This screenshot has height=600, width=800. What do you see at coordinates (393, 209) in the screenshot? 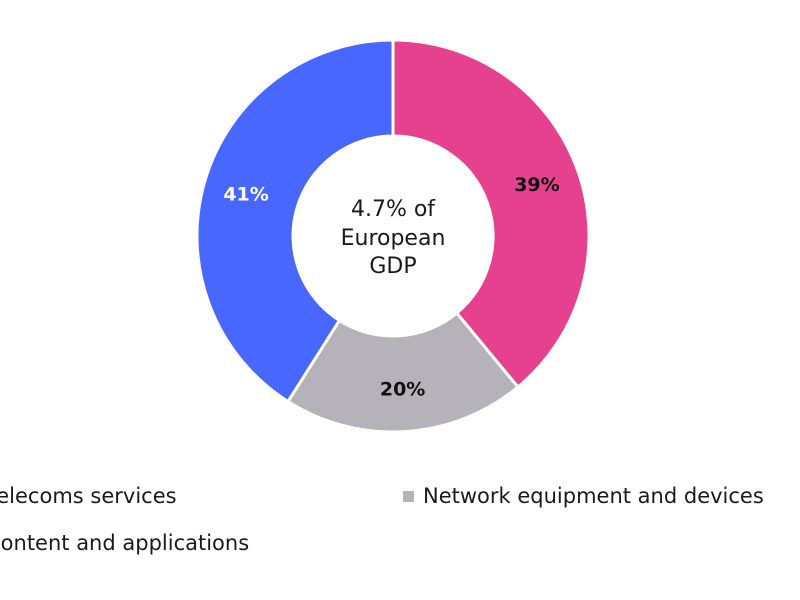
I see `center-label-line-1: 4.7% of` at bounding box center [393, 209].